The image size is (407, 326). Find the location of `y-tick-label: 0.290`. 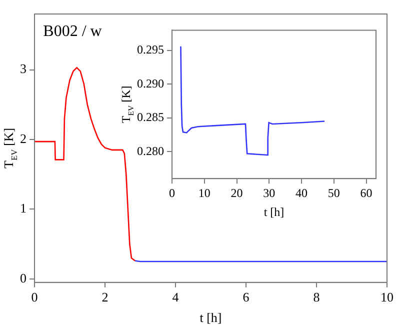

y-tick-label: 0.290 is located at coordinates (150, 83).